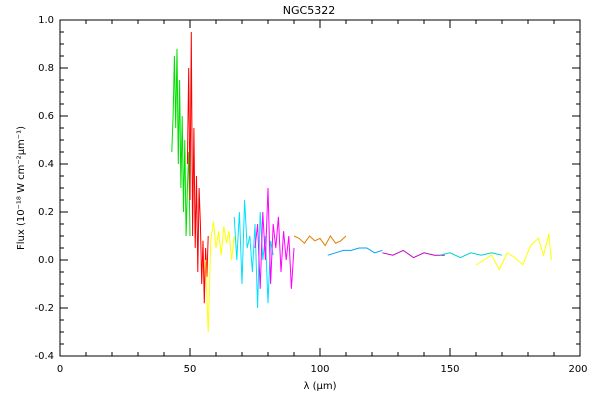 The height and width of the screenshot is (400, 600). Describe the element at coordinates (46, 68) in the screenshot. I see `y-tick-label: 0.8` at that location.